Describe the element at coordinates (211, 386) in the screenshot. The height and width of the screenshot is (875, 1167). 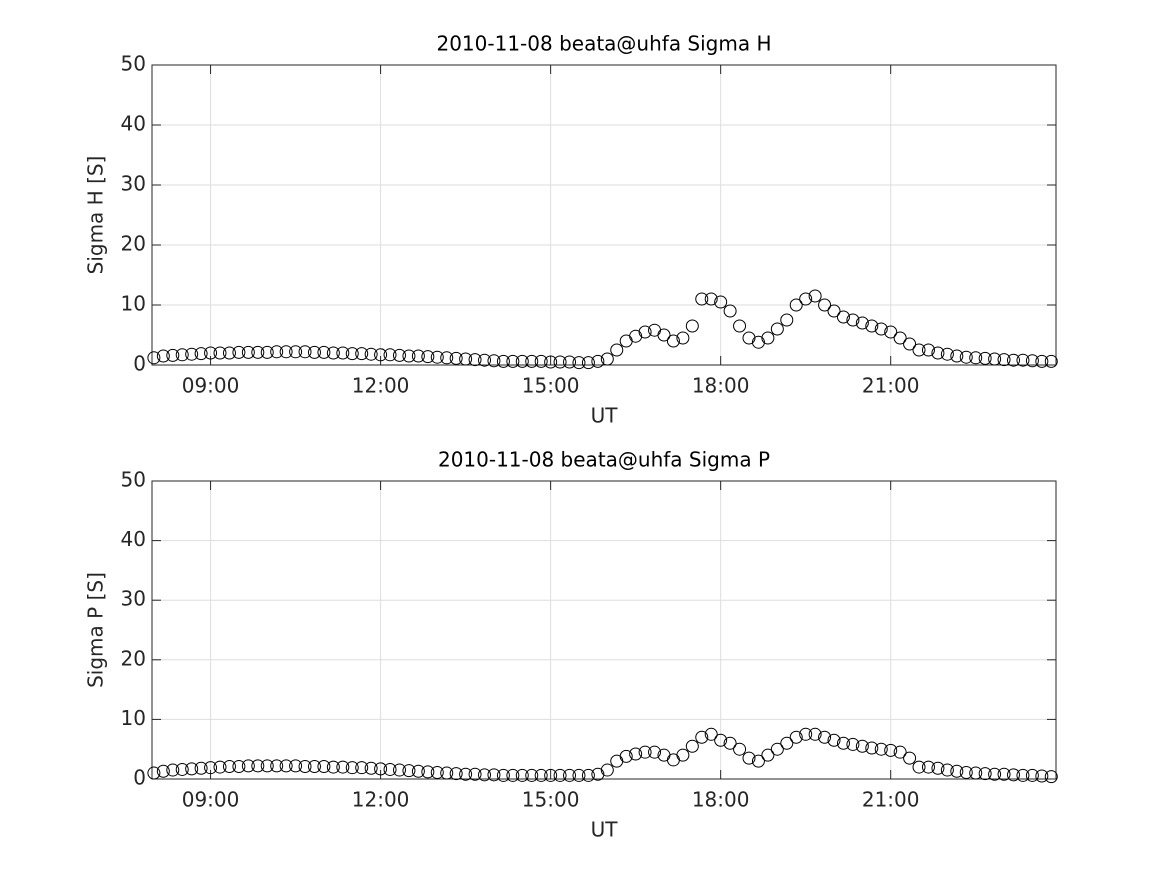
I see `x-tick-label: 09:00` at that location.